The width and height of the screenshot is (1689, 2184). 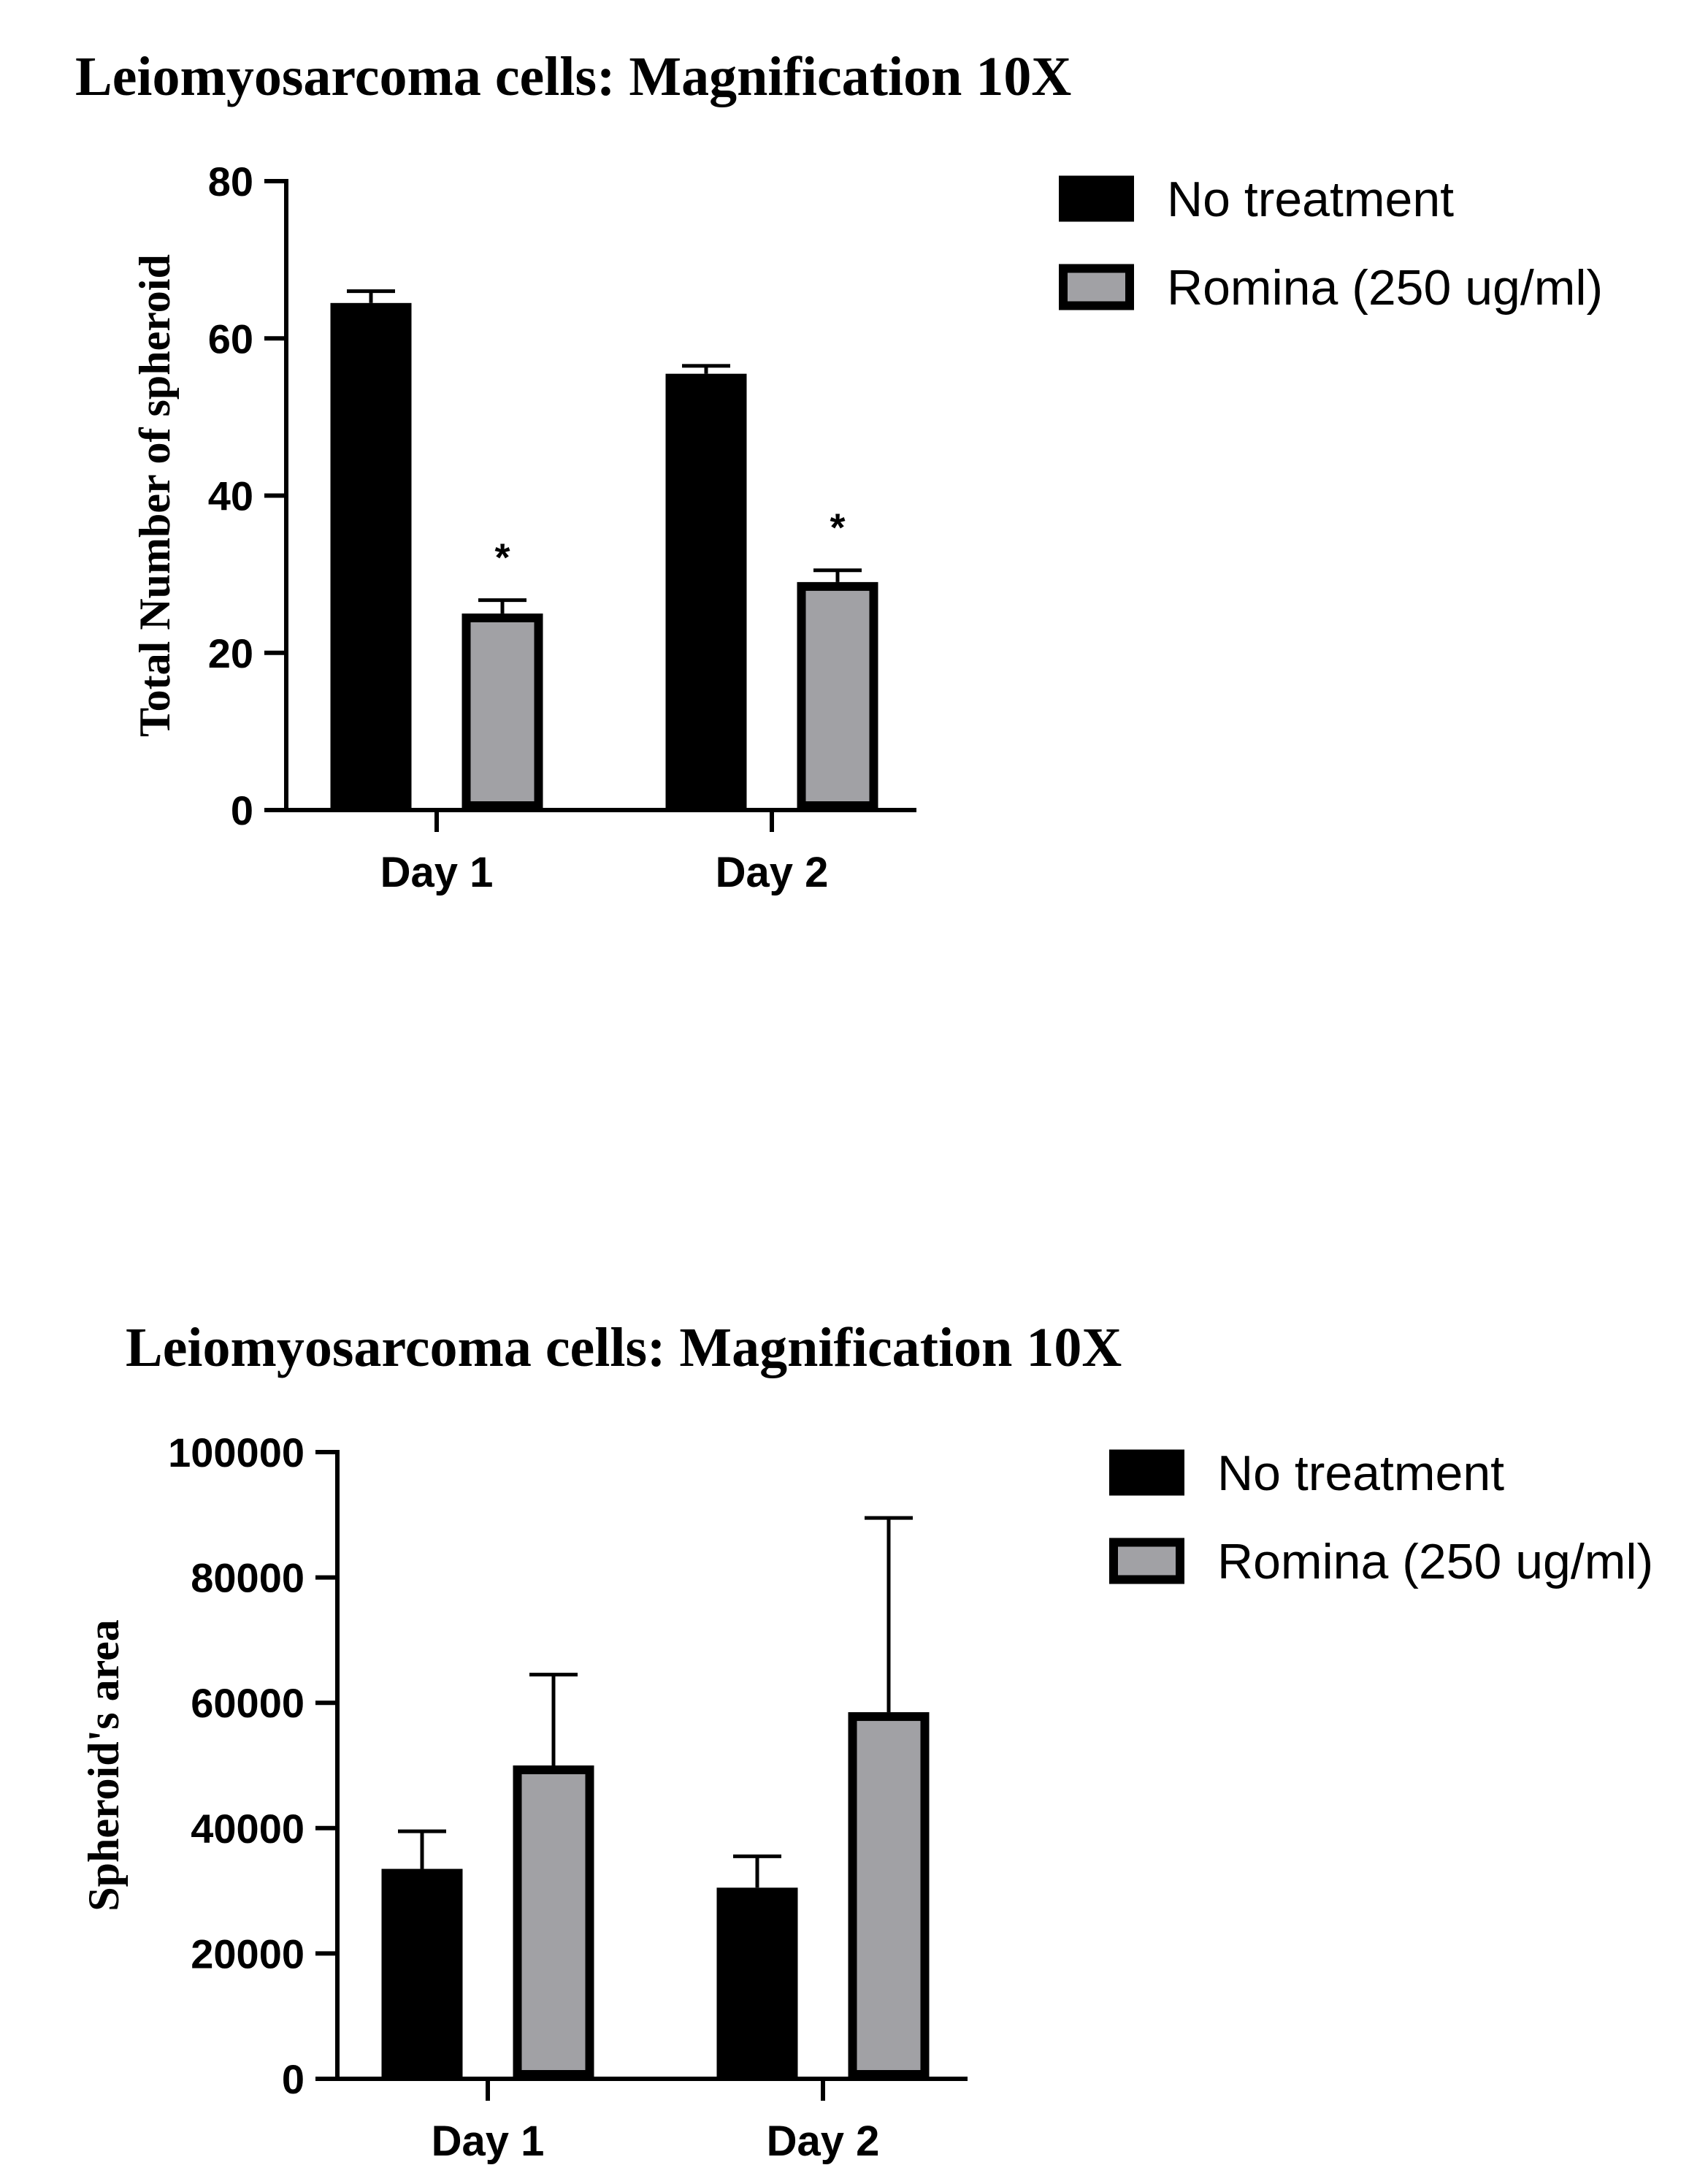 I want to click on y-tick-label: 80, so click(x=230, y=182).